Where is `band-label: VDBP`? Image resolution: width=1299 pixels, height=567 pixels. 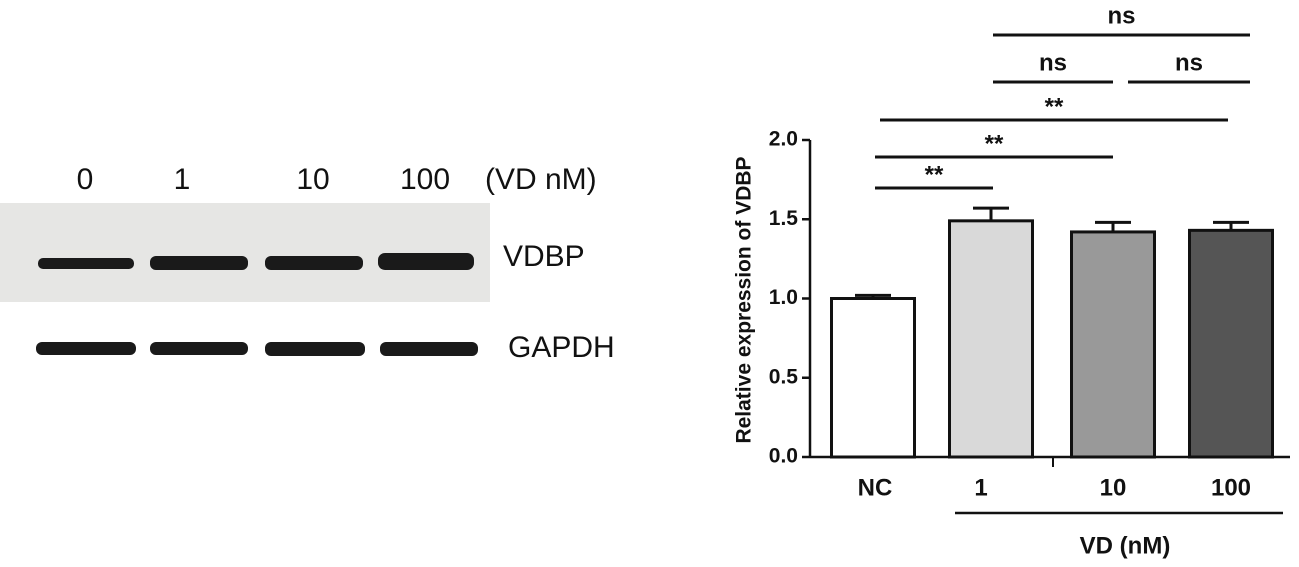 band-label: VDBP is located at coordinates (544, 256).